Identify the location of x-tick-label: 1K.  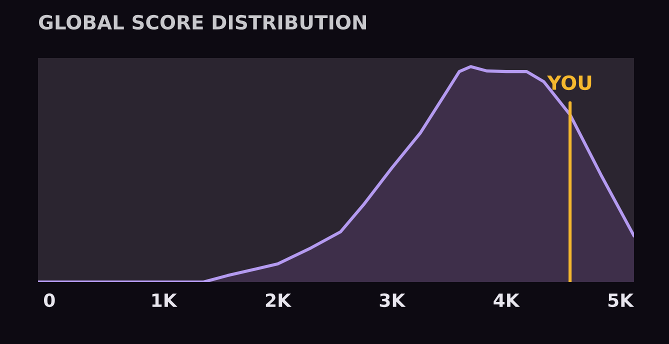
(165, 300).